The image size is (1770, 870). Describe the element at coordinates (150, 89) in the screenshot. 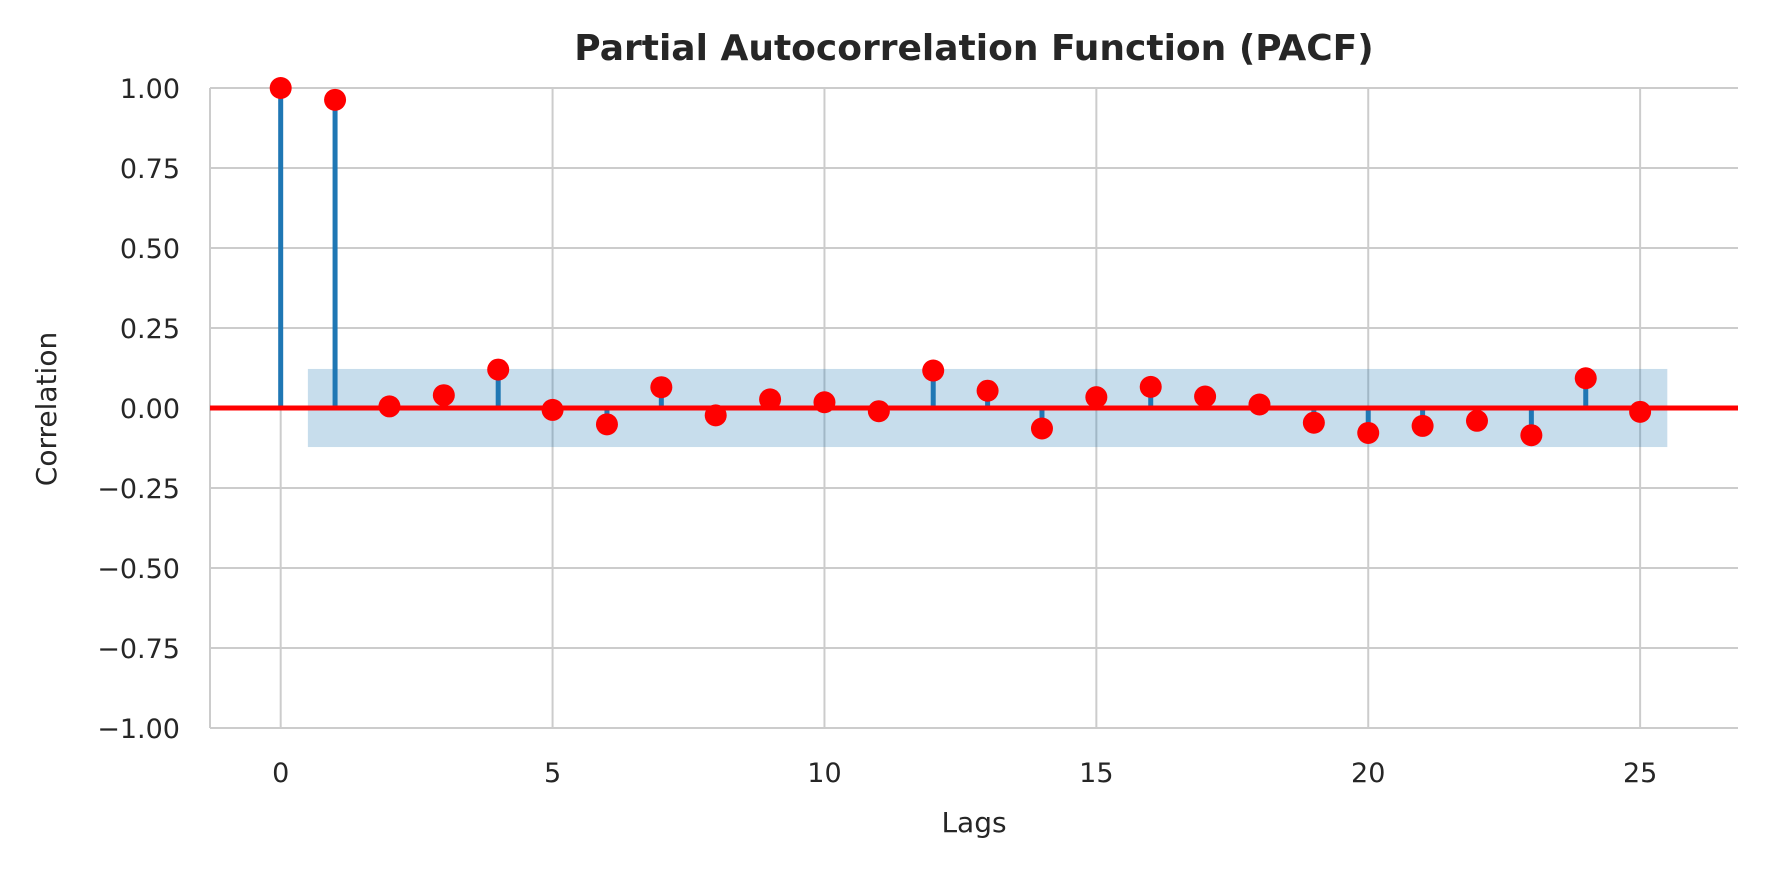

I see `y-tick-label: 1.00` at that location.